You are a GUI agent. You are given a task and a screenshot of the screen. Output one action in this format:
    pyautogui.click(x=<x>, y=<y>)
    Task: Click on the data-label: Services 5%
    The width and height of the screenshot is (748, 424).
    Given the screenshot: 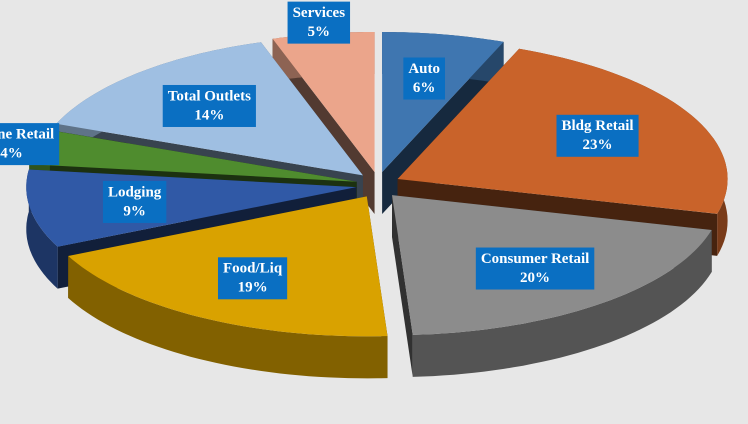 What is the action you would take?
    pyautogui.click(x=319, y=22)
    